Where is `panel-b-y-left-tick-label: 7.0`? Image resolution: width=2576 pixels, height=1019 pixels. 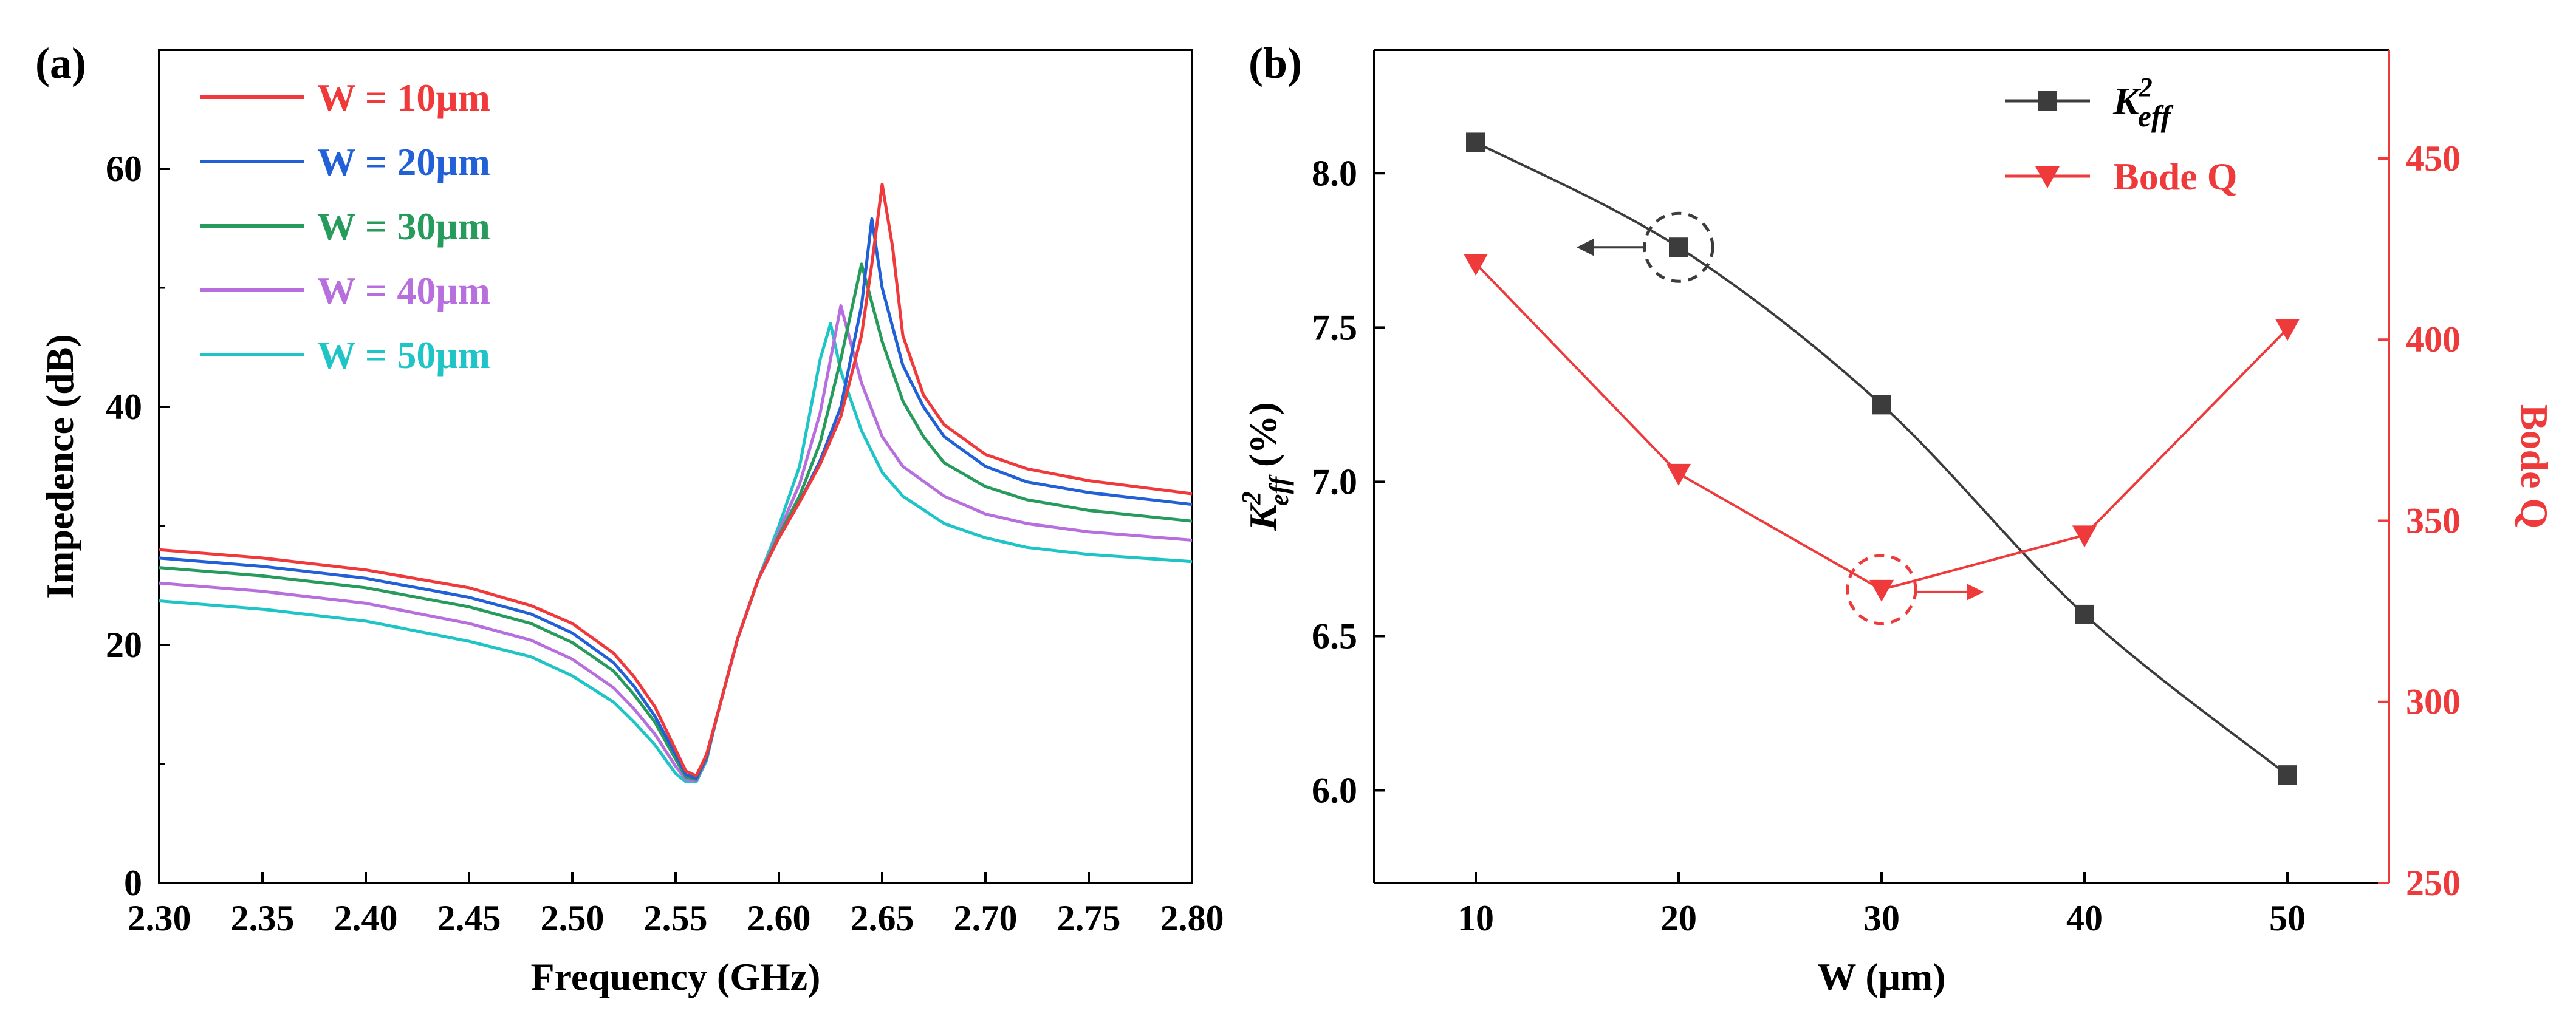
panel-b-y-left-tick-label: 7.0 is located at coordinates (1334, 482).